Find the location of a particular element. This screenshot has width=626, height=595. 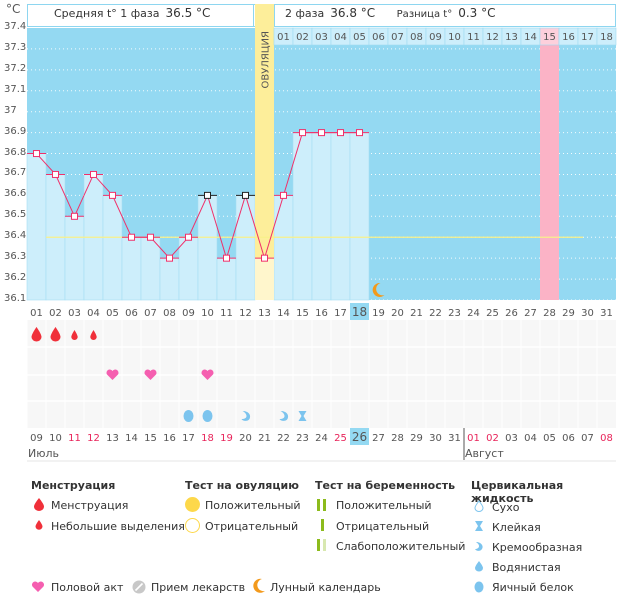

cycle-day-label: 20 is located at coordinates (397, 313).